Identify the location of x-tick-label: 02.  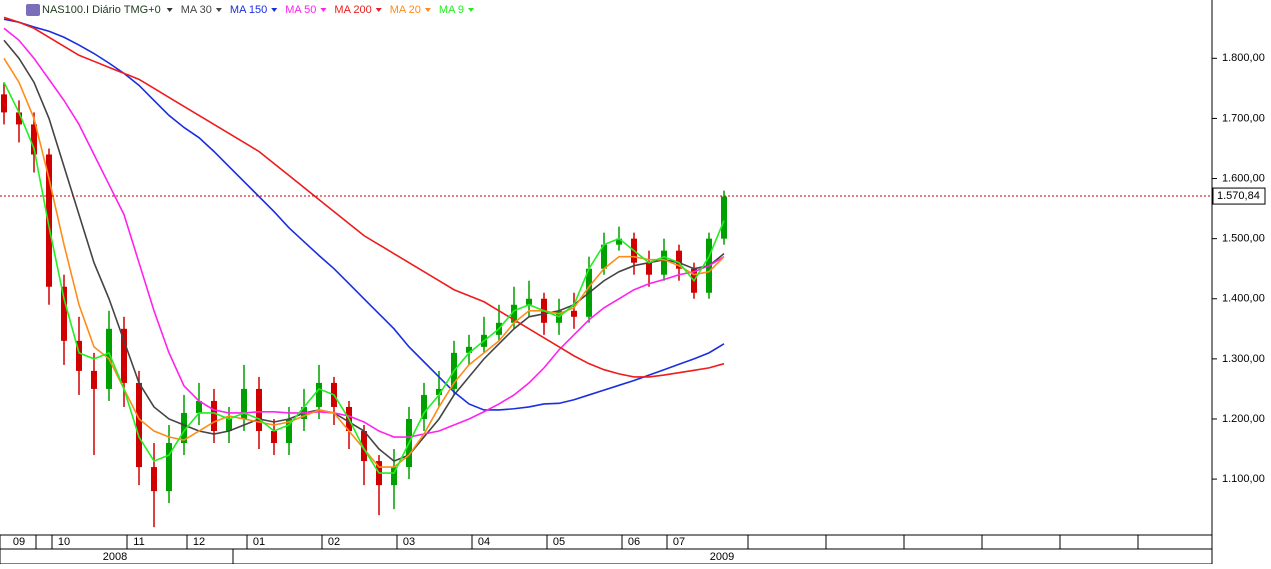
(334, 542).